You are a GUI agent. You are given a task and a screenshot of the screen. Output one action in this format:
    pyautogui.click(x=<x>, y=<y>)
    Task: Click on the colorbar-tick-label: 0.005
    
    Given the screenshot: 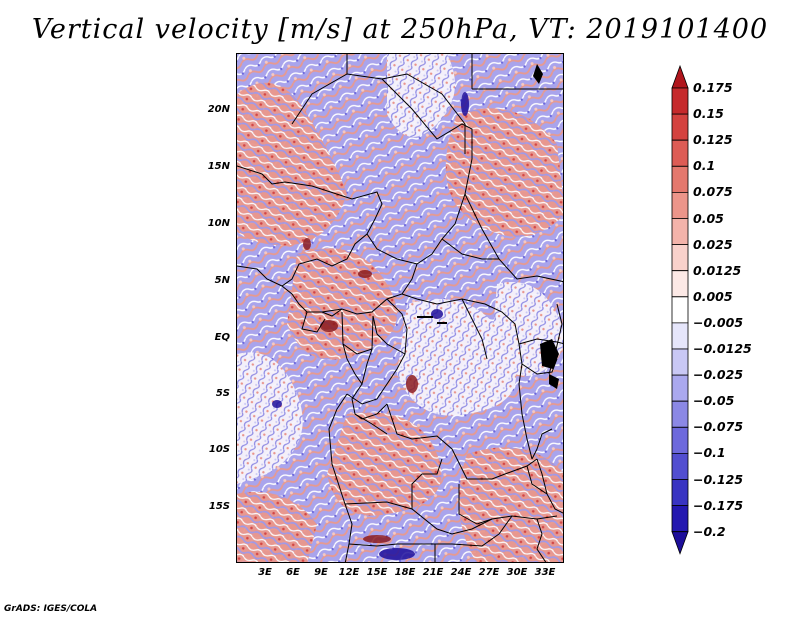 What is the action you would take?
    pyautogui.click(x=713, y=296)
    